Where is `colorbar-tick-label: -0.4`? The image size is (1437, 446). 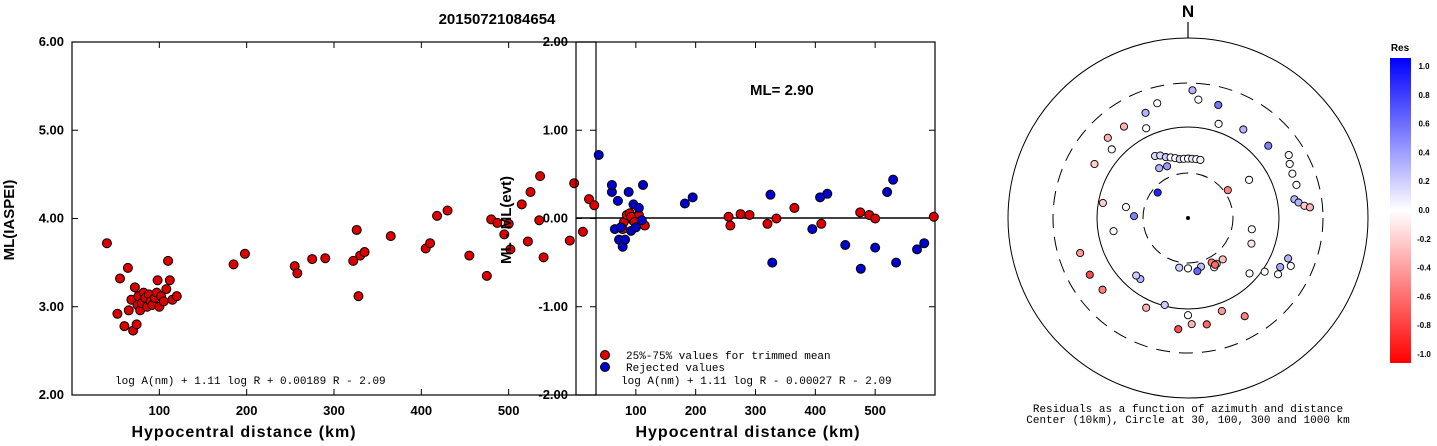
colorbar-tick-label: -0.4 is located at coordinates (1424, 268).